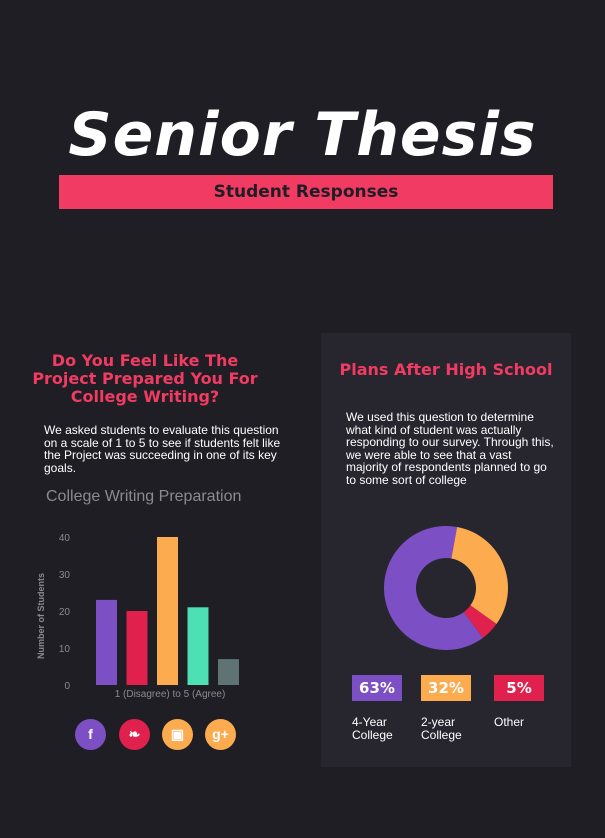 The height and width of the screenshot is (838, 605). Describe the element at coordinates (170, 694) in the screenshot. I see `x-axis-label: 1 (Disagree) to 5 (Agree)` at that location.